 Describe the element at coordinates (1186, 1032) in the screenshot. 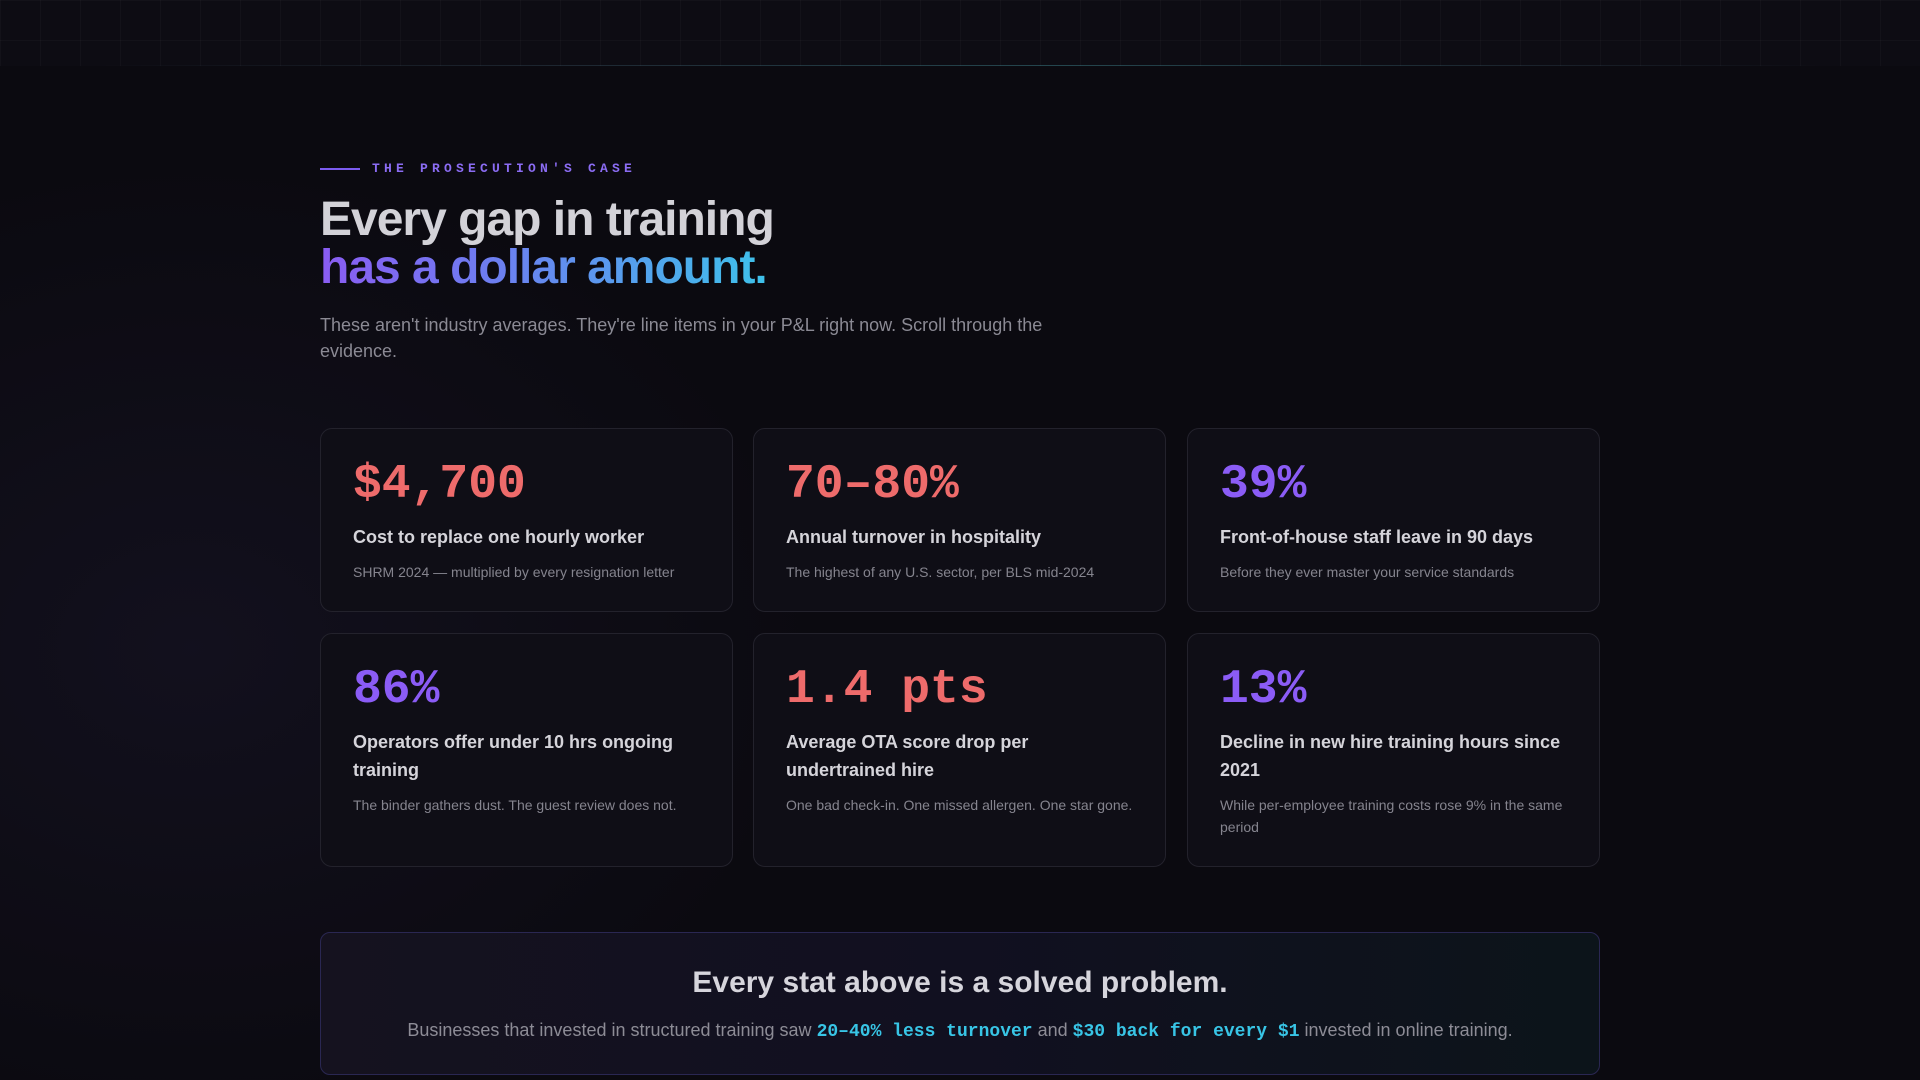

I see `callout-highlight-roi: $30 back for every $1` at that location.